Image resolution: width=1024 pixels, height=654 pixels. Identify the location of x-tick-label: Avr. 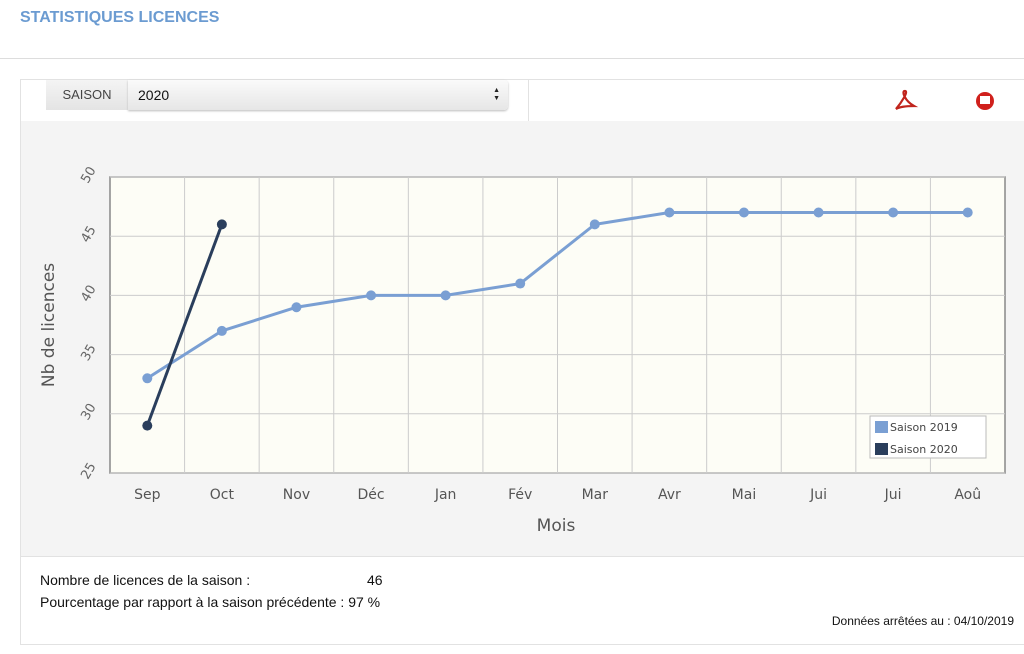
(669, 495).